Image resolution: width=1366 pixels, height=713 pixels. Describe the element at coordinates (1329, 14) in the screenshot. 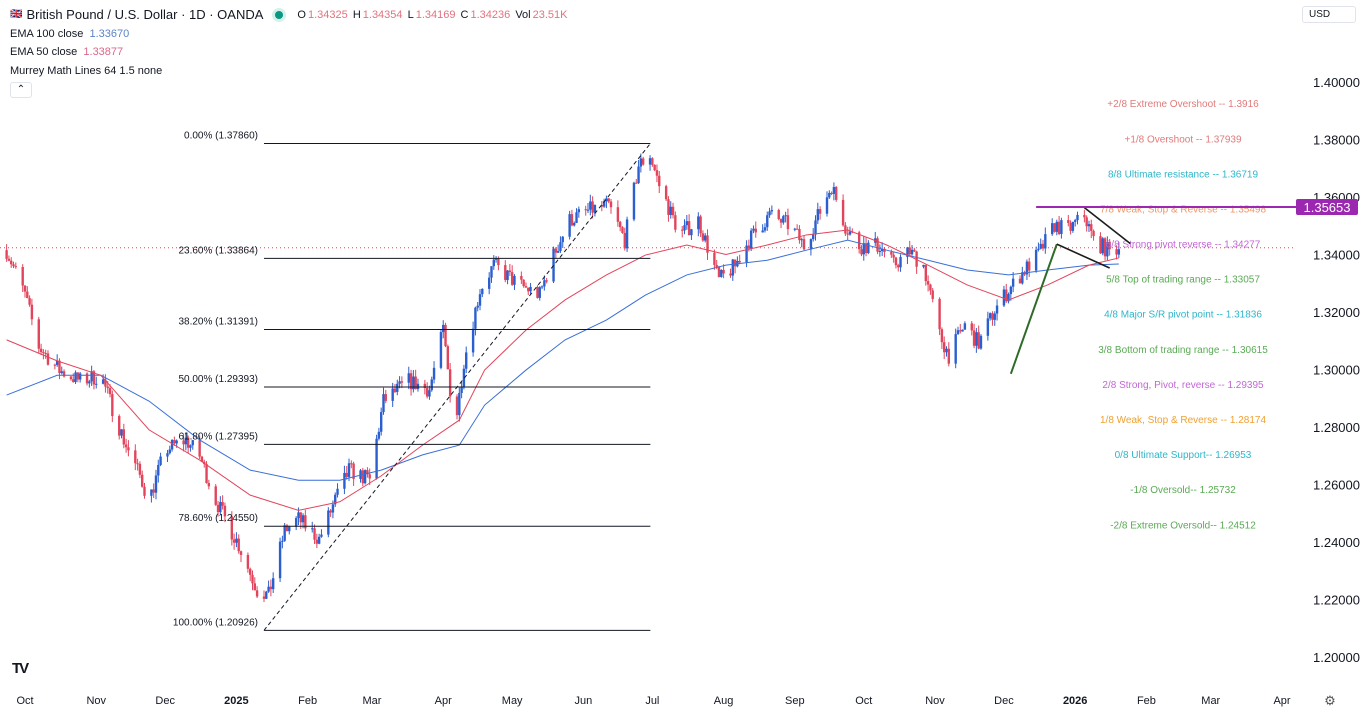

I see `currency-select: USD` at that location.